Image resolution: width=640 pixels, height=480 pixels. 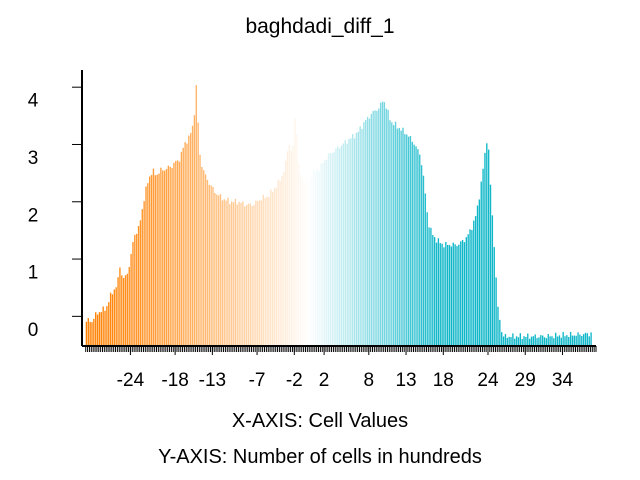 What do you see at coordinates (33, 101) in the screenshot?
I see `y-tick-label: 4` at bounding box center [33, 101].